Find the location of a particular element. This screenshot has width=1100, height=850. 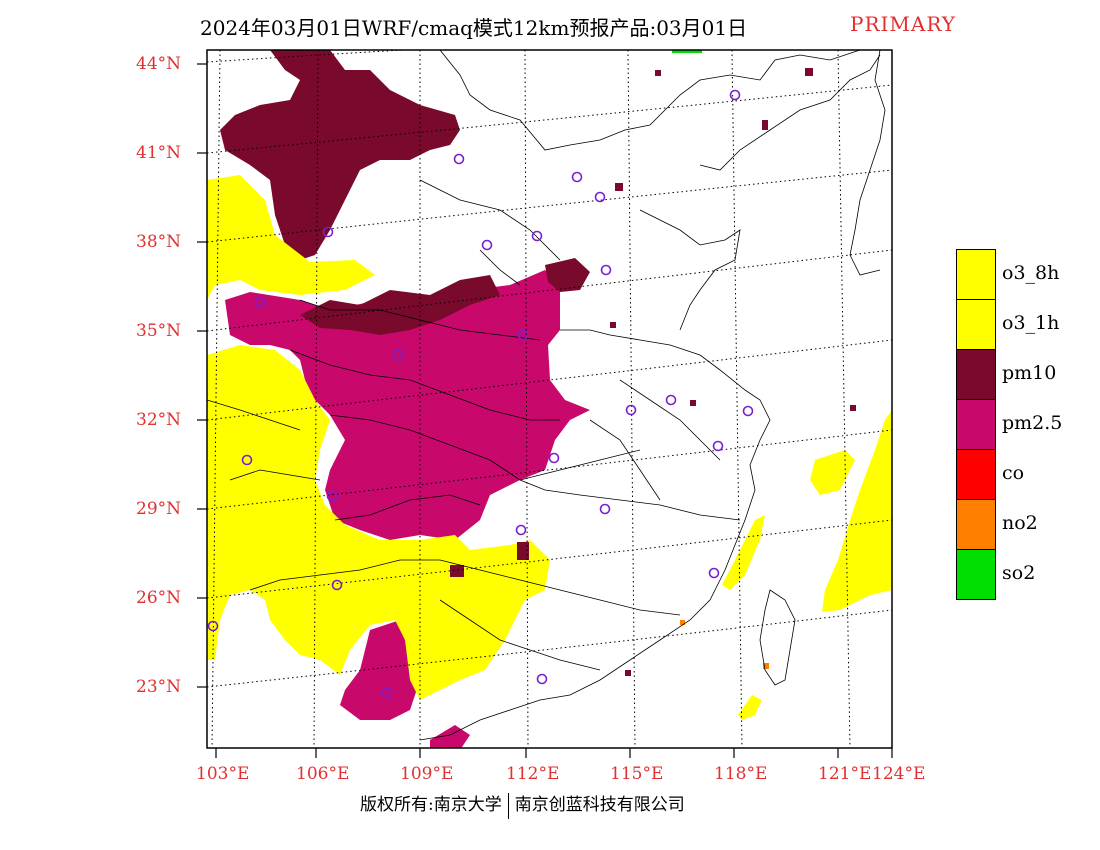

lon-label-109: 109°E is located at coordinates (427, 774).